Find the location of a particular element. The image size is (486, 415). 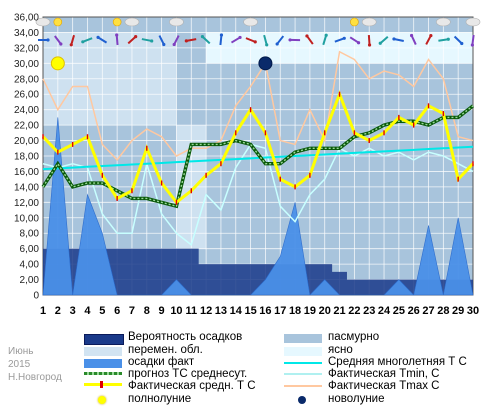

watermark-city: Н.Новгород is located at coordinates (35, 377).